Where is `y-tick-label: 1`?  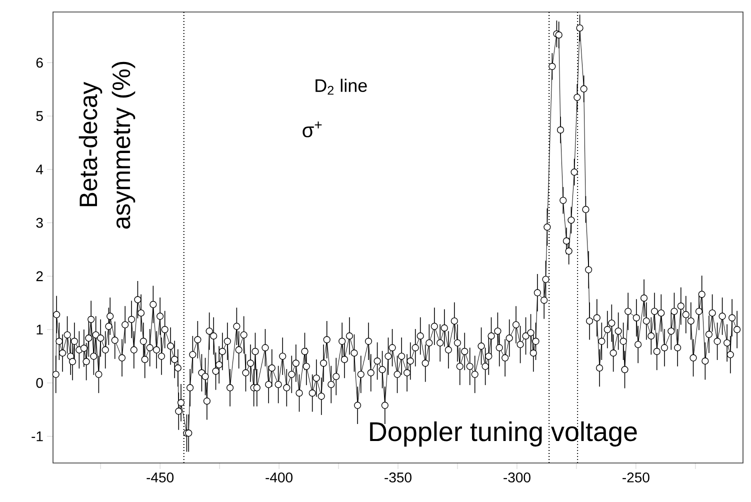 y-tick-label: 1 is located at coordinates (39, 329).